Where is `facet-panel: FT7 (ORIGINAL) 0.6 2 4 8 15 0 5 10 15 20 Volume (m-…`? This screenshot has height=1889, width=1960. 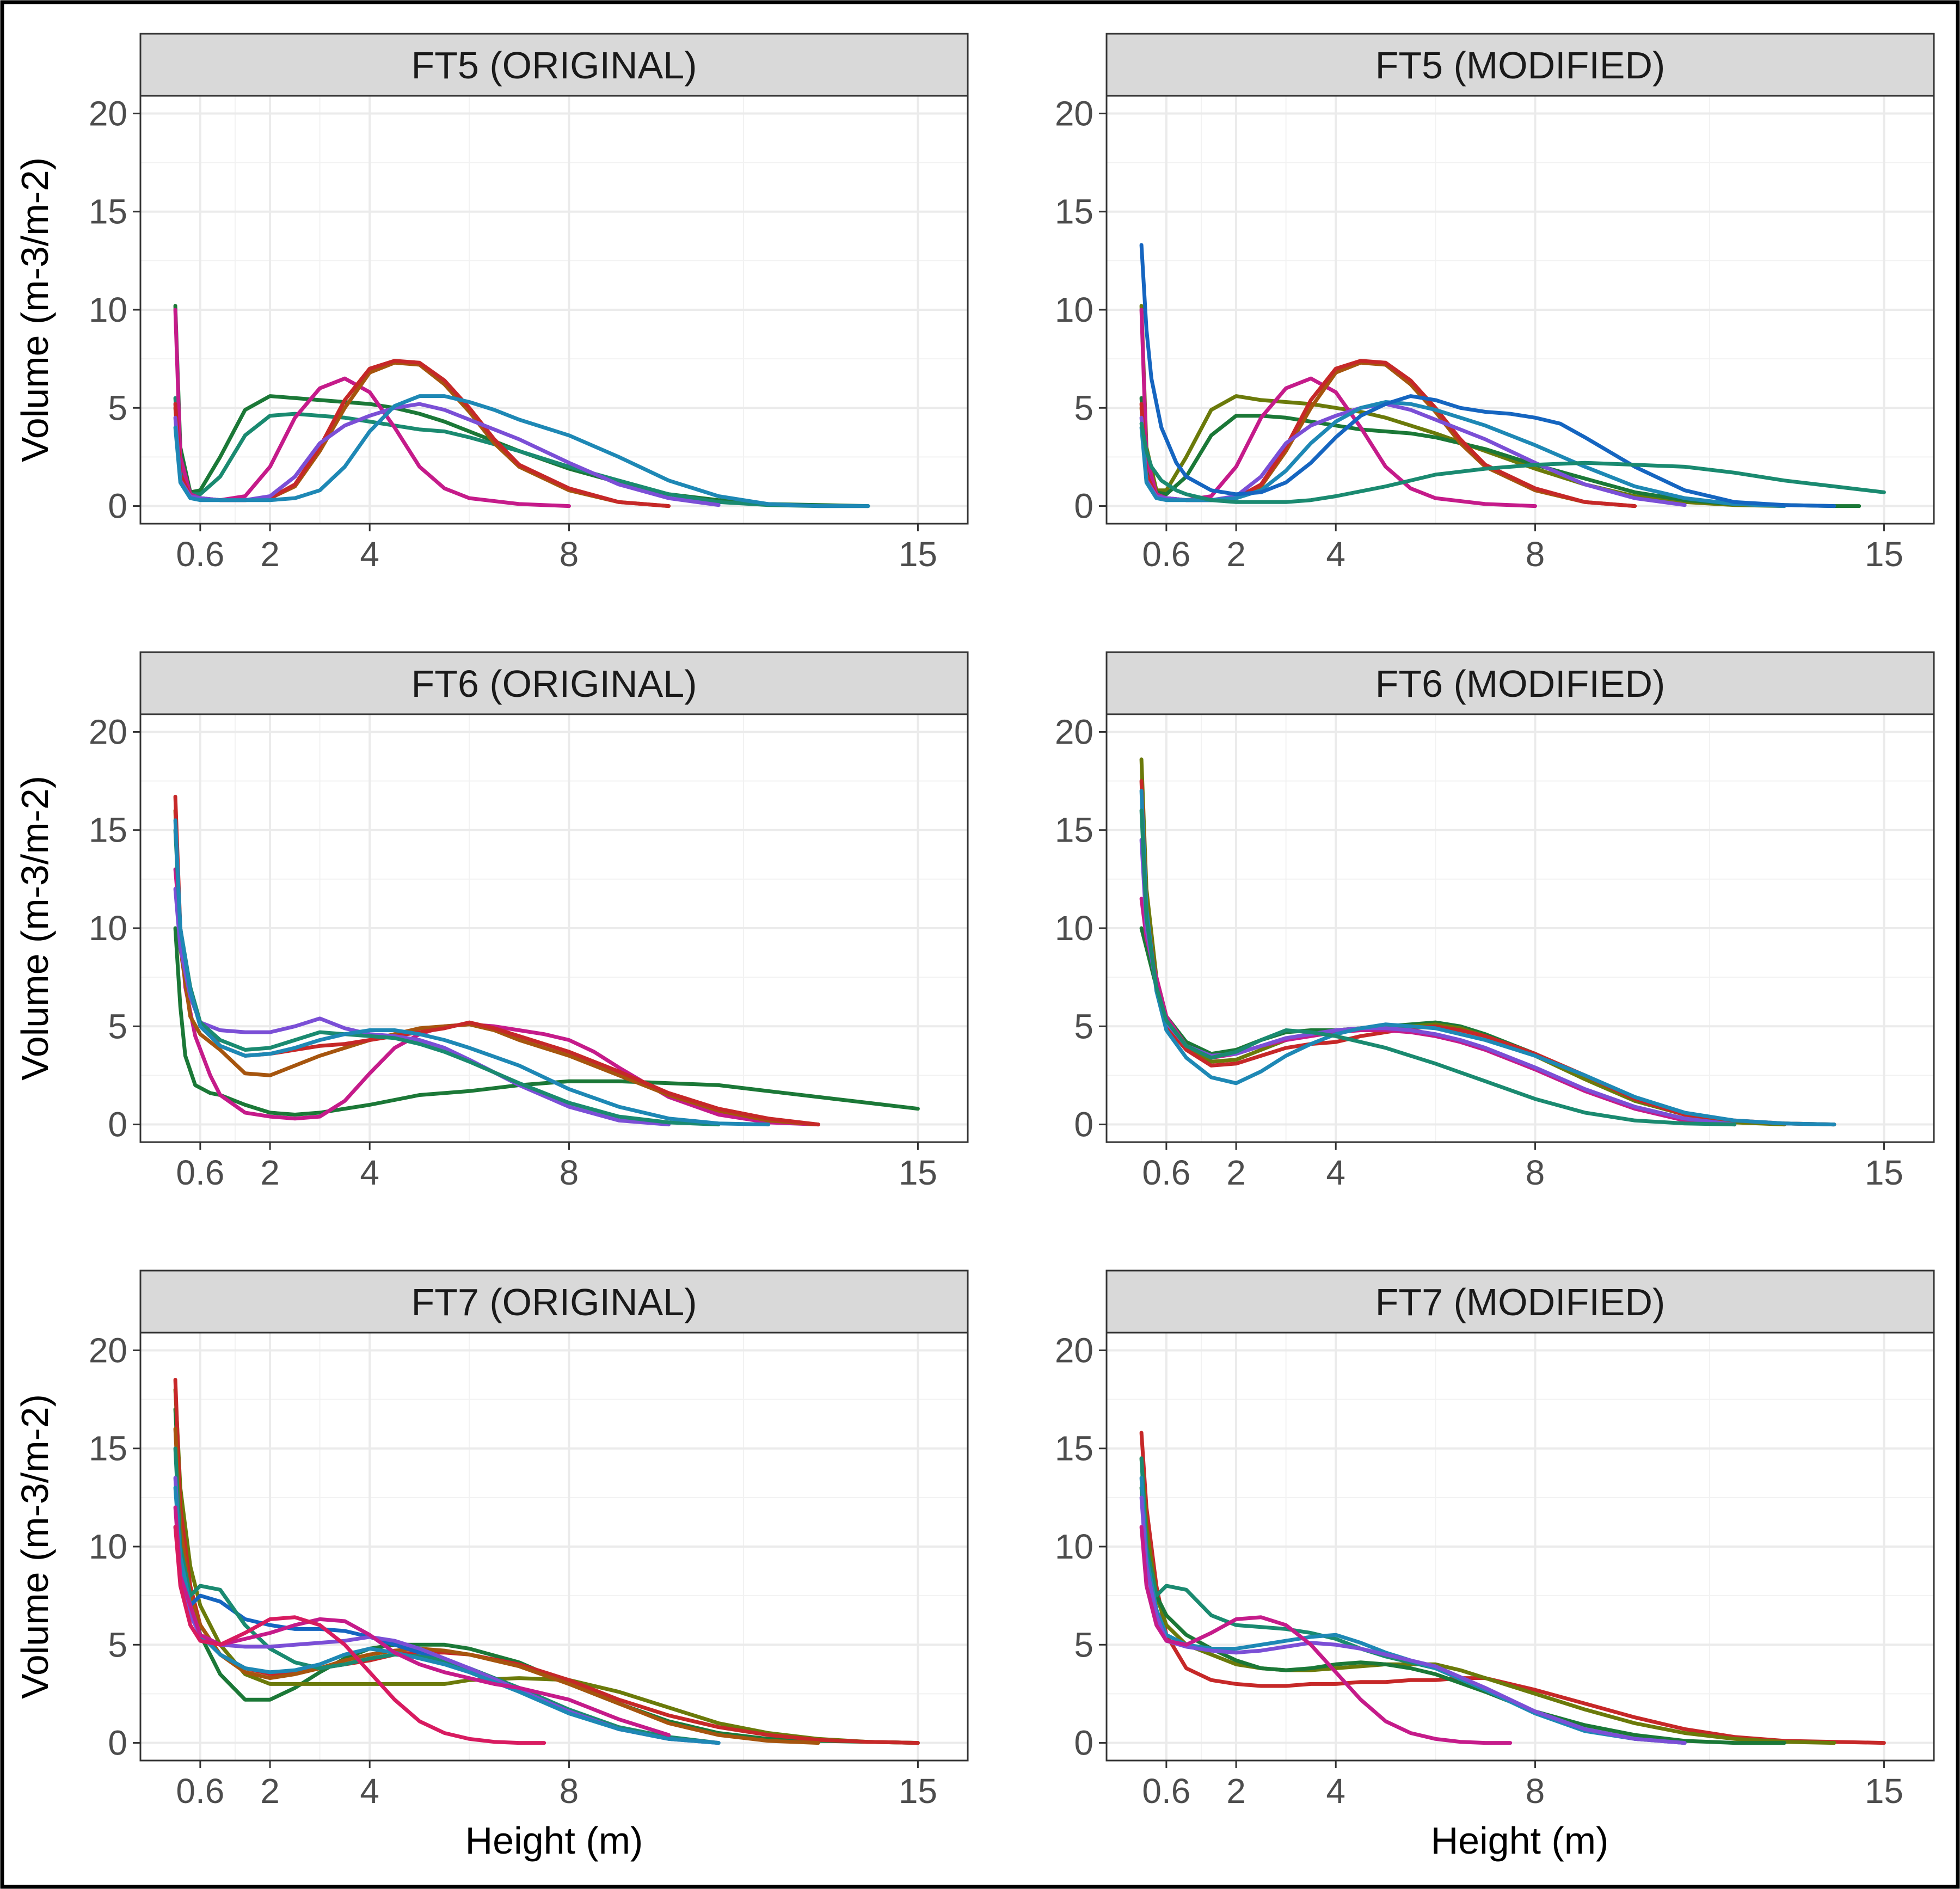 facet-panel: FT7 (ORIGINAL) 0.6 2 4 8 15 0 5 10 15 20 Volume (m-… is located at coordinates (491, 1540).